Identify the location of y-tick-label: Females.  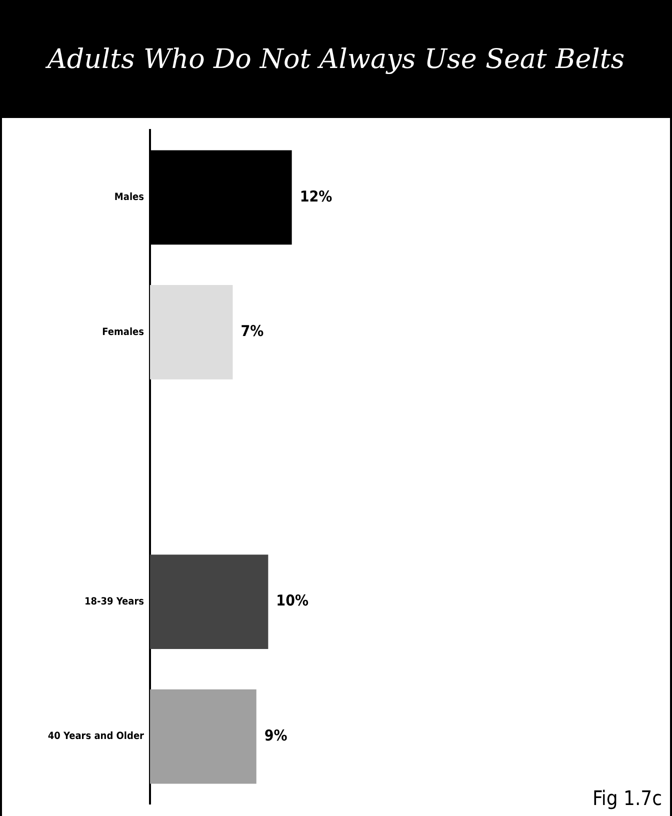
(123, 332).